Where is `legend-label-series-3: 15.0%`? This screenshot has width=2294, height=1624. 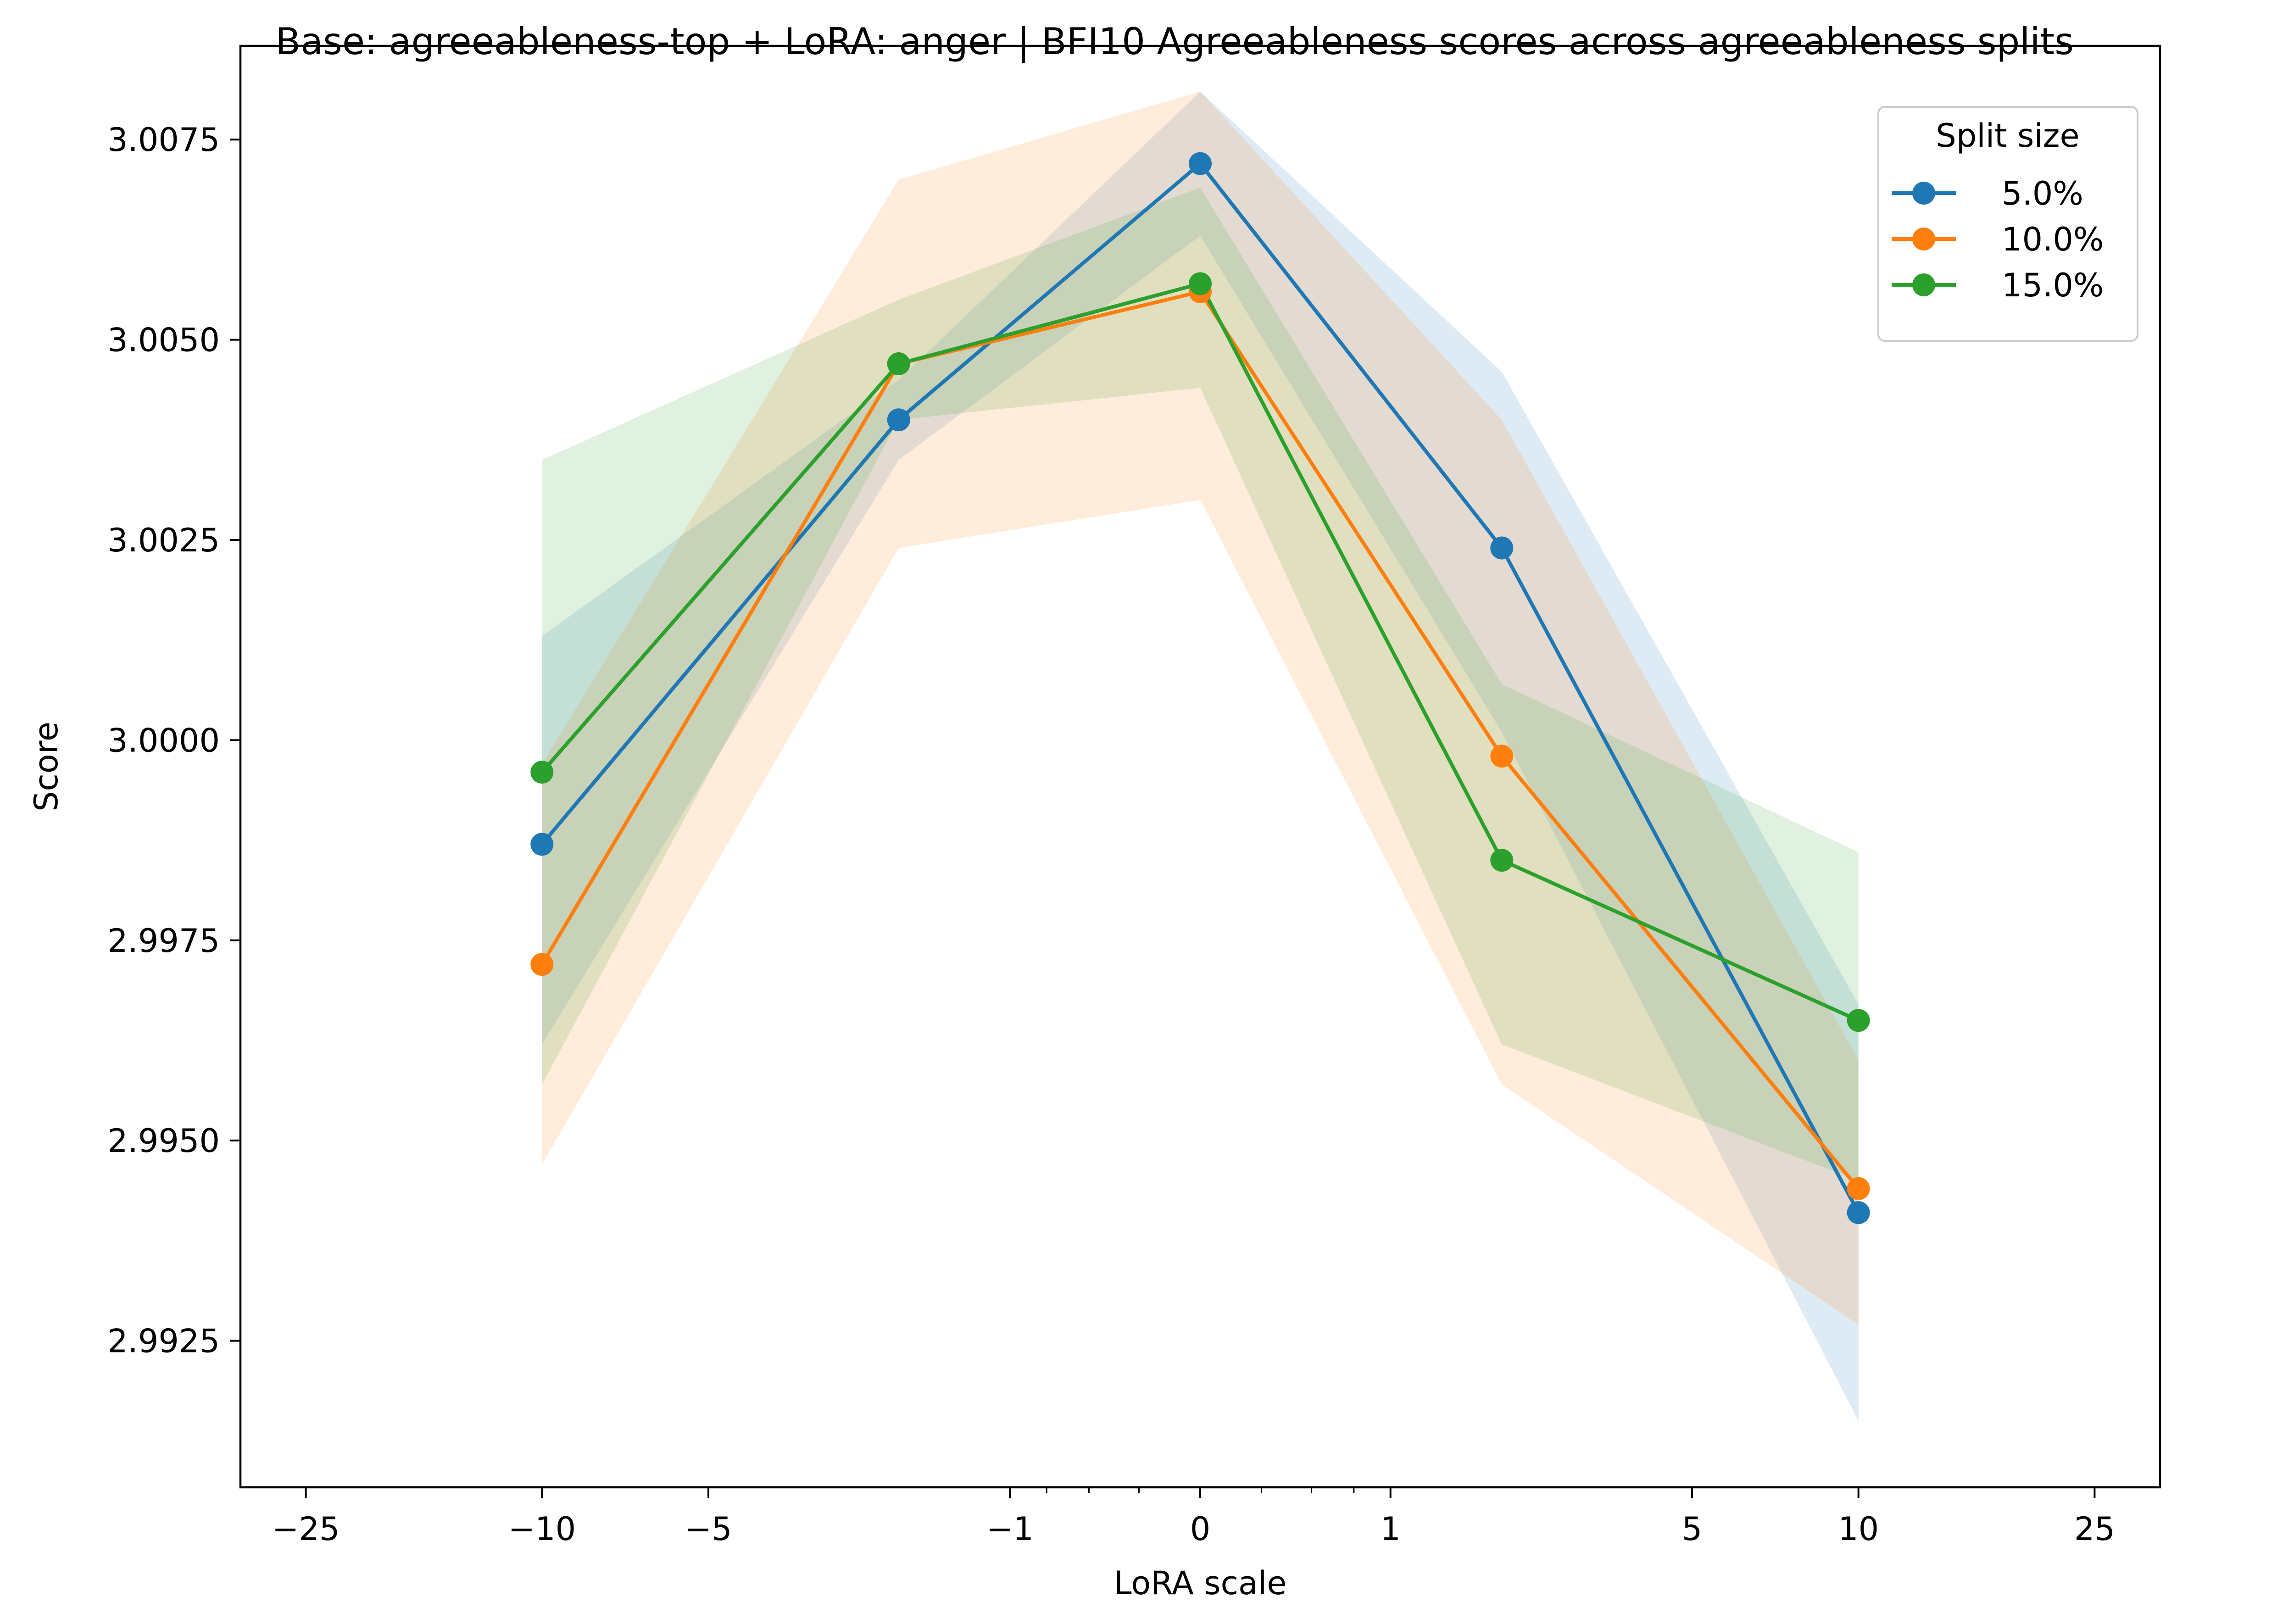 legend-label-series-3: 15.0% is located at coordinates (2053, 285).